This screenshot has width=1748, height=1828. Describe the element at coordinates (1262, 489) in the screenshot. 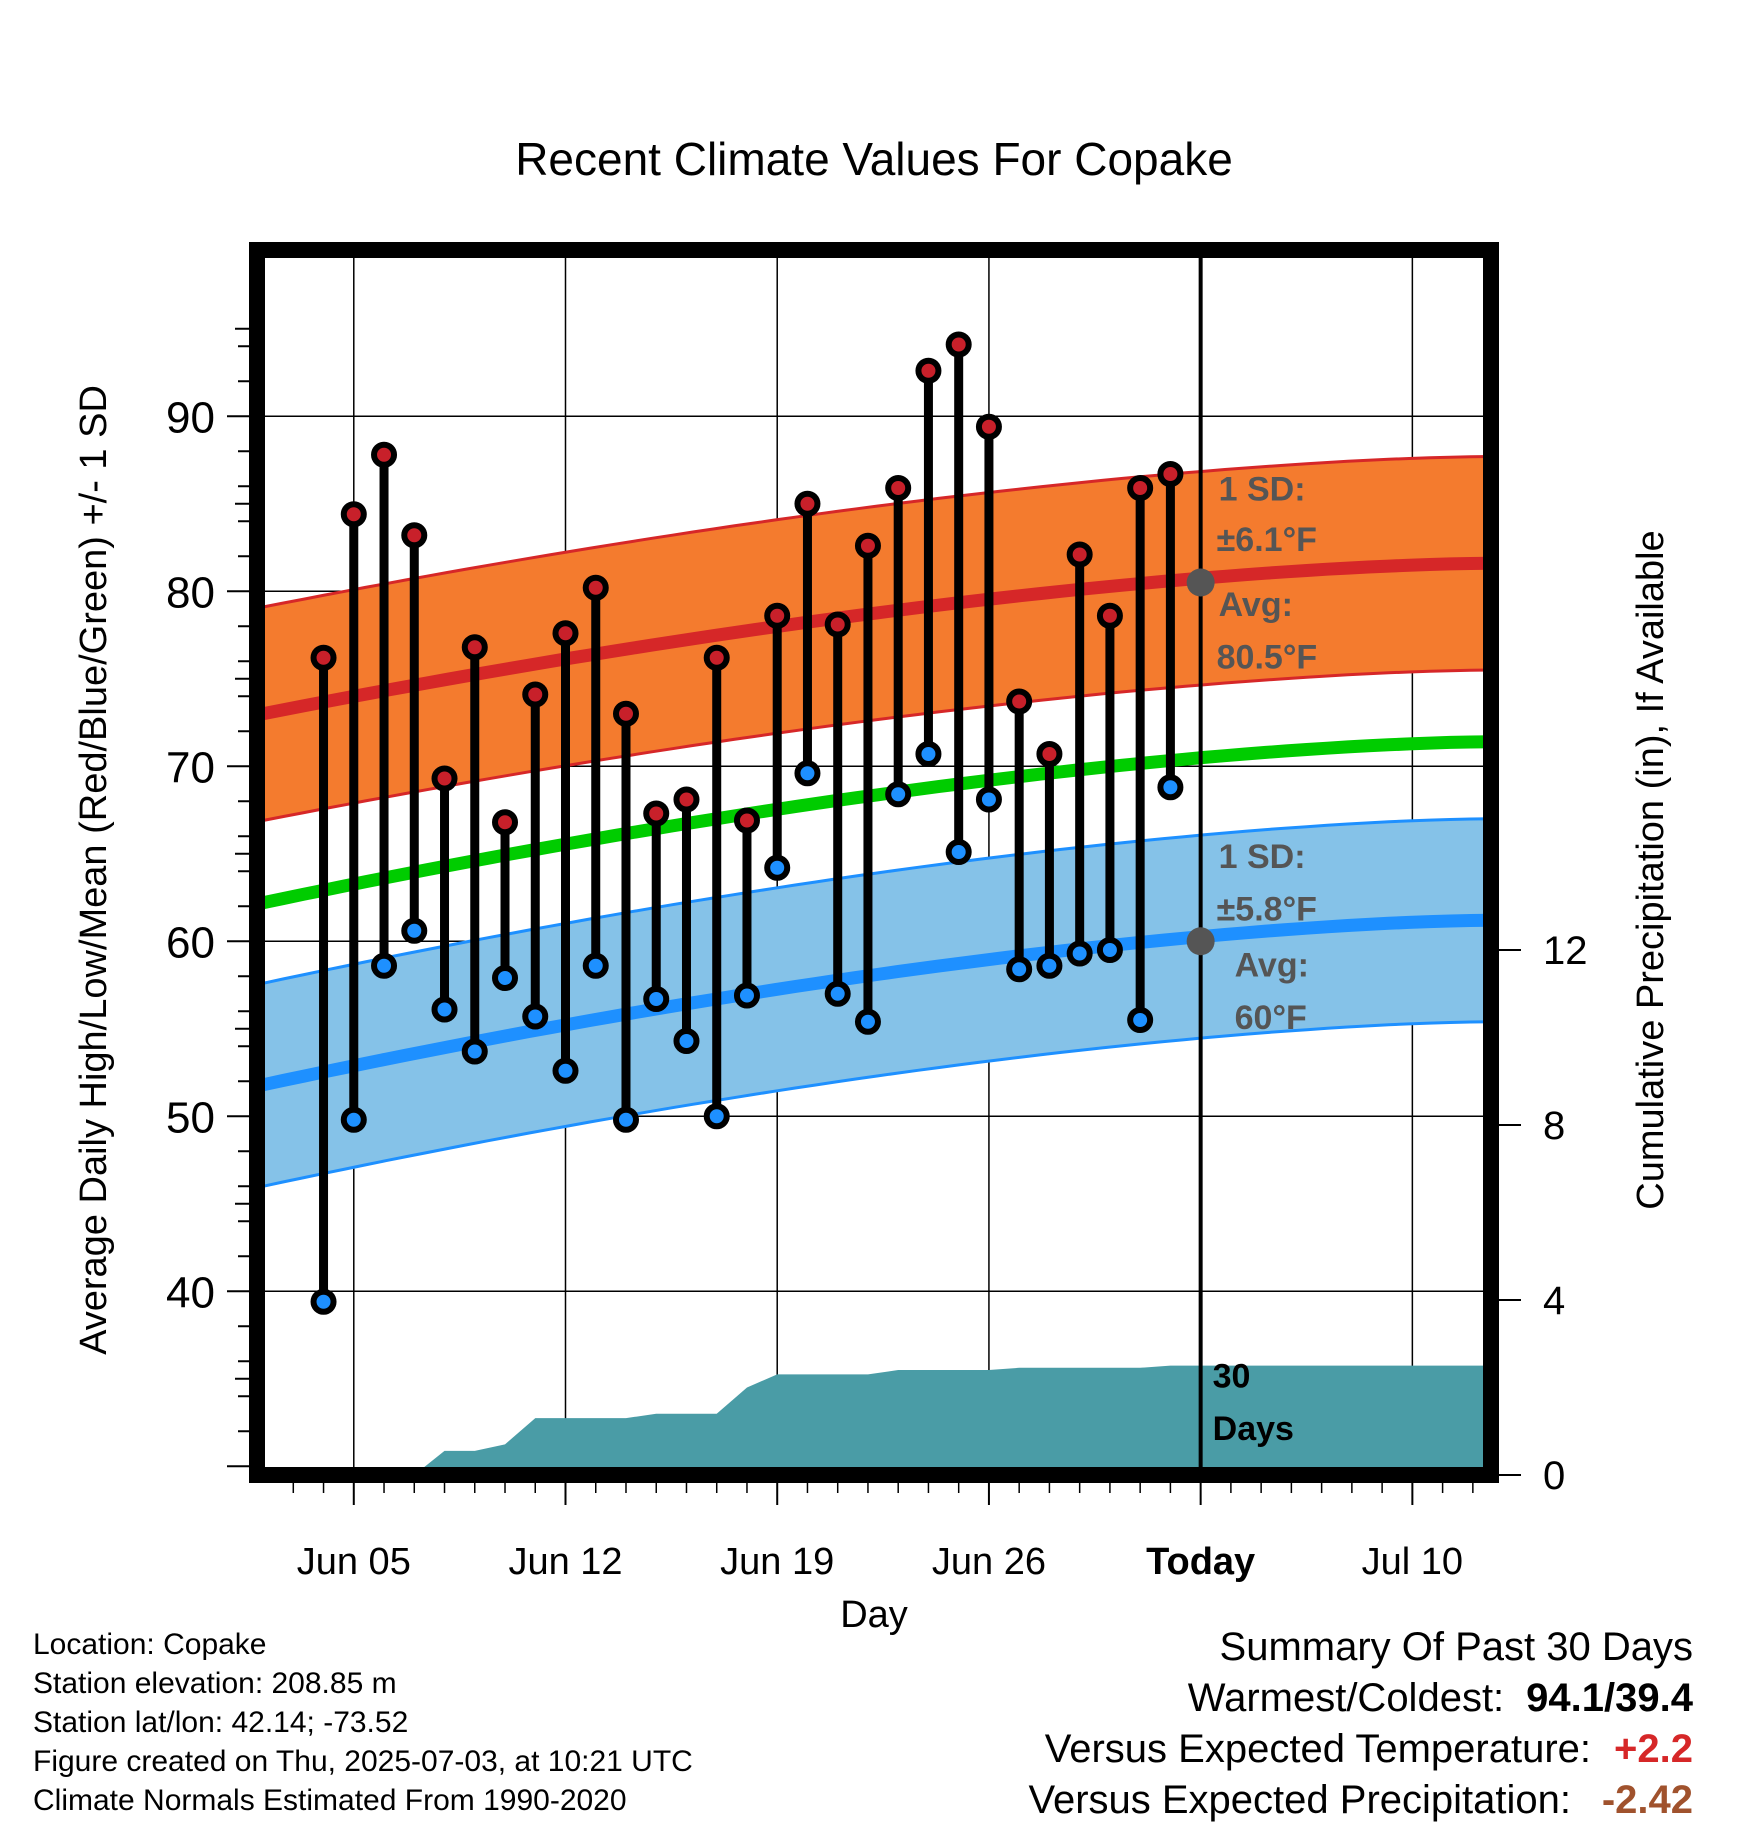

I see `high-sd-label-1: 1 SD:` at that location.